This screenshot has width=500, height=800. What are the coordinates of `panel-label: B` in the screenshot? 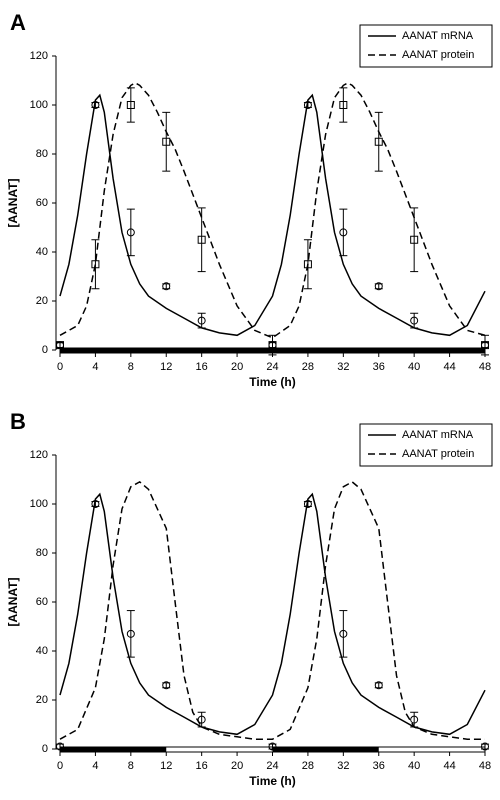 It's located at (18, 421).